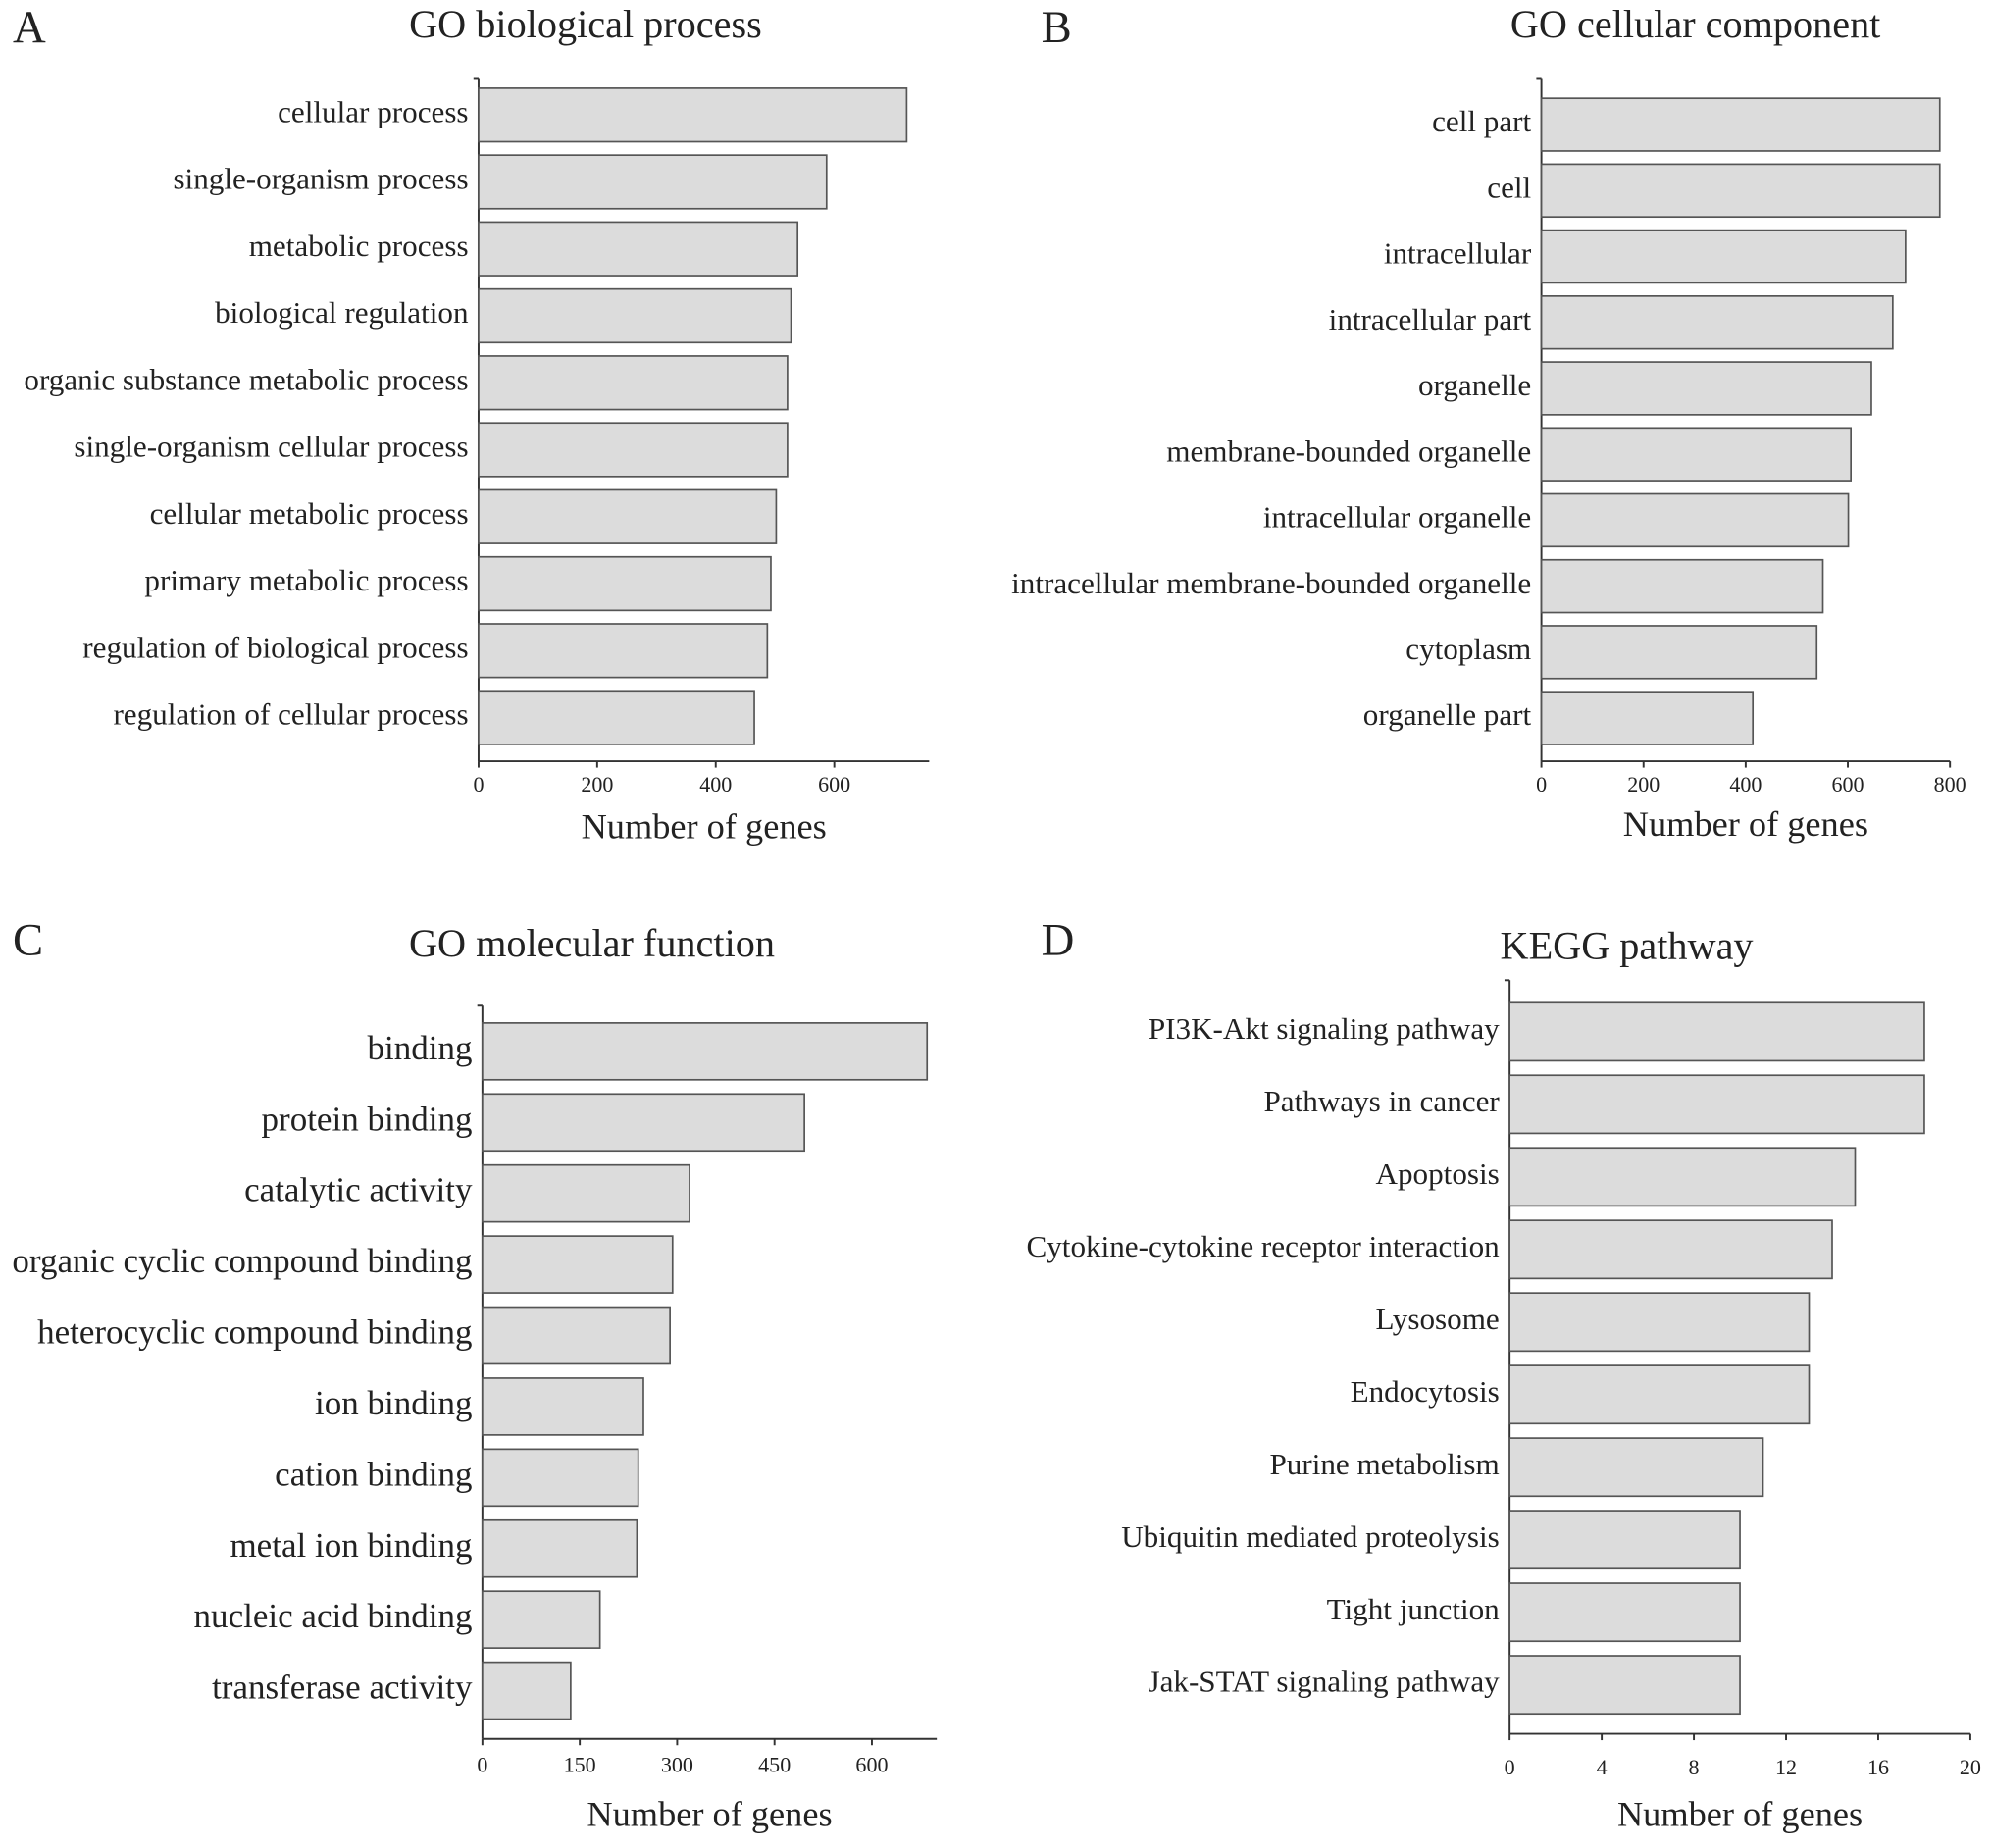 This screenshot has height=1848, width=1992. What do you see at coordinates (1509, 187) in the screenshot?
I see `y-tick-label: cell` at bounding box center [1509, 187].